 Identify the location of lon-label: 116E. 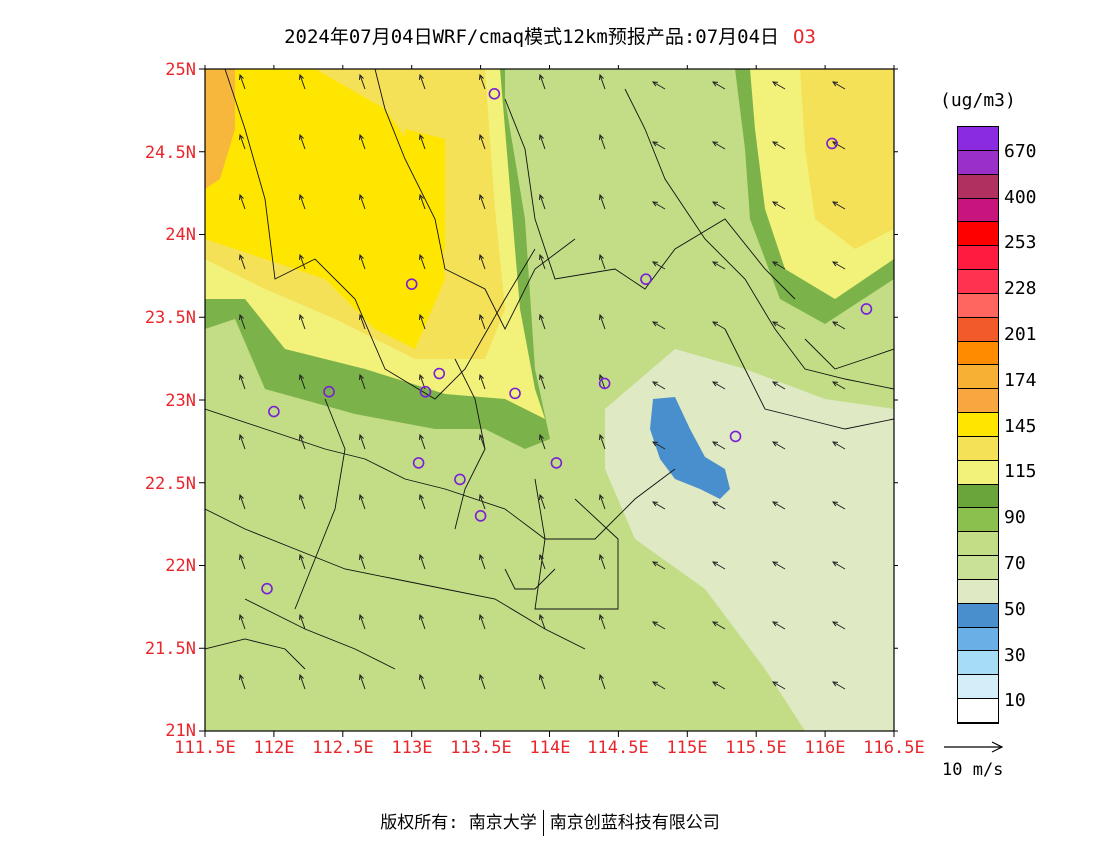
(825, 748).